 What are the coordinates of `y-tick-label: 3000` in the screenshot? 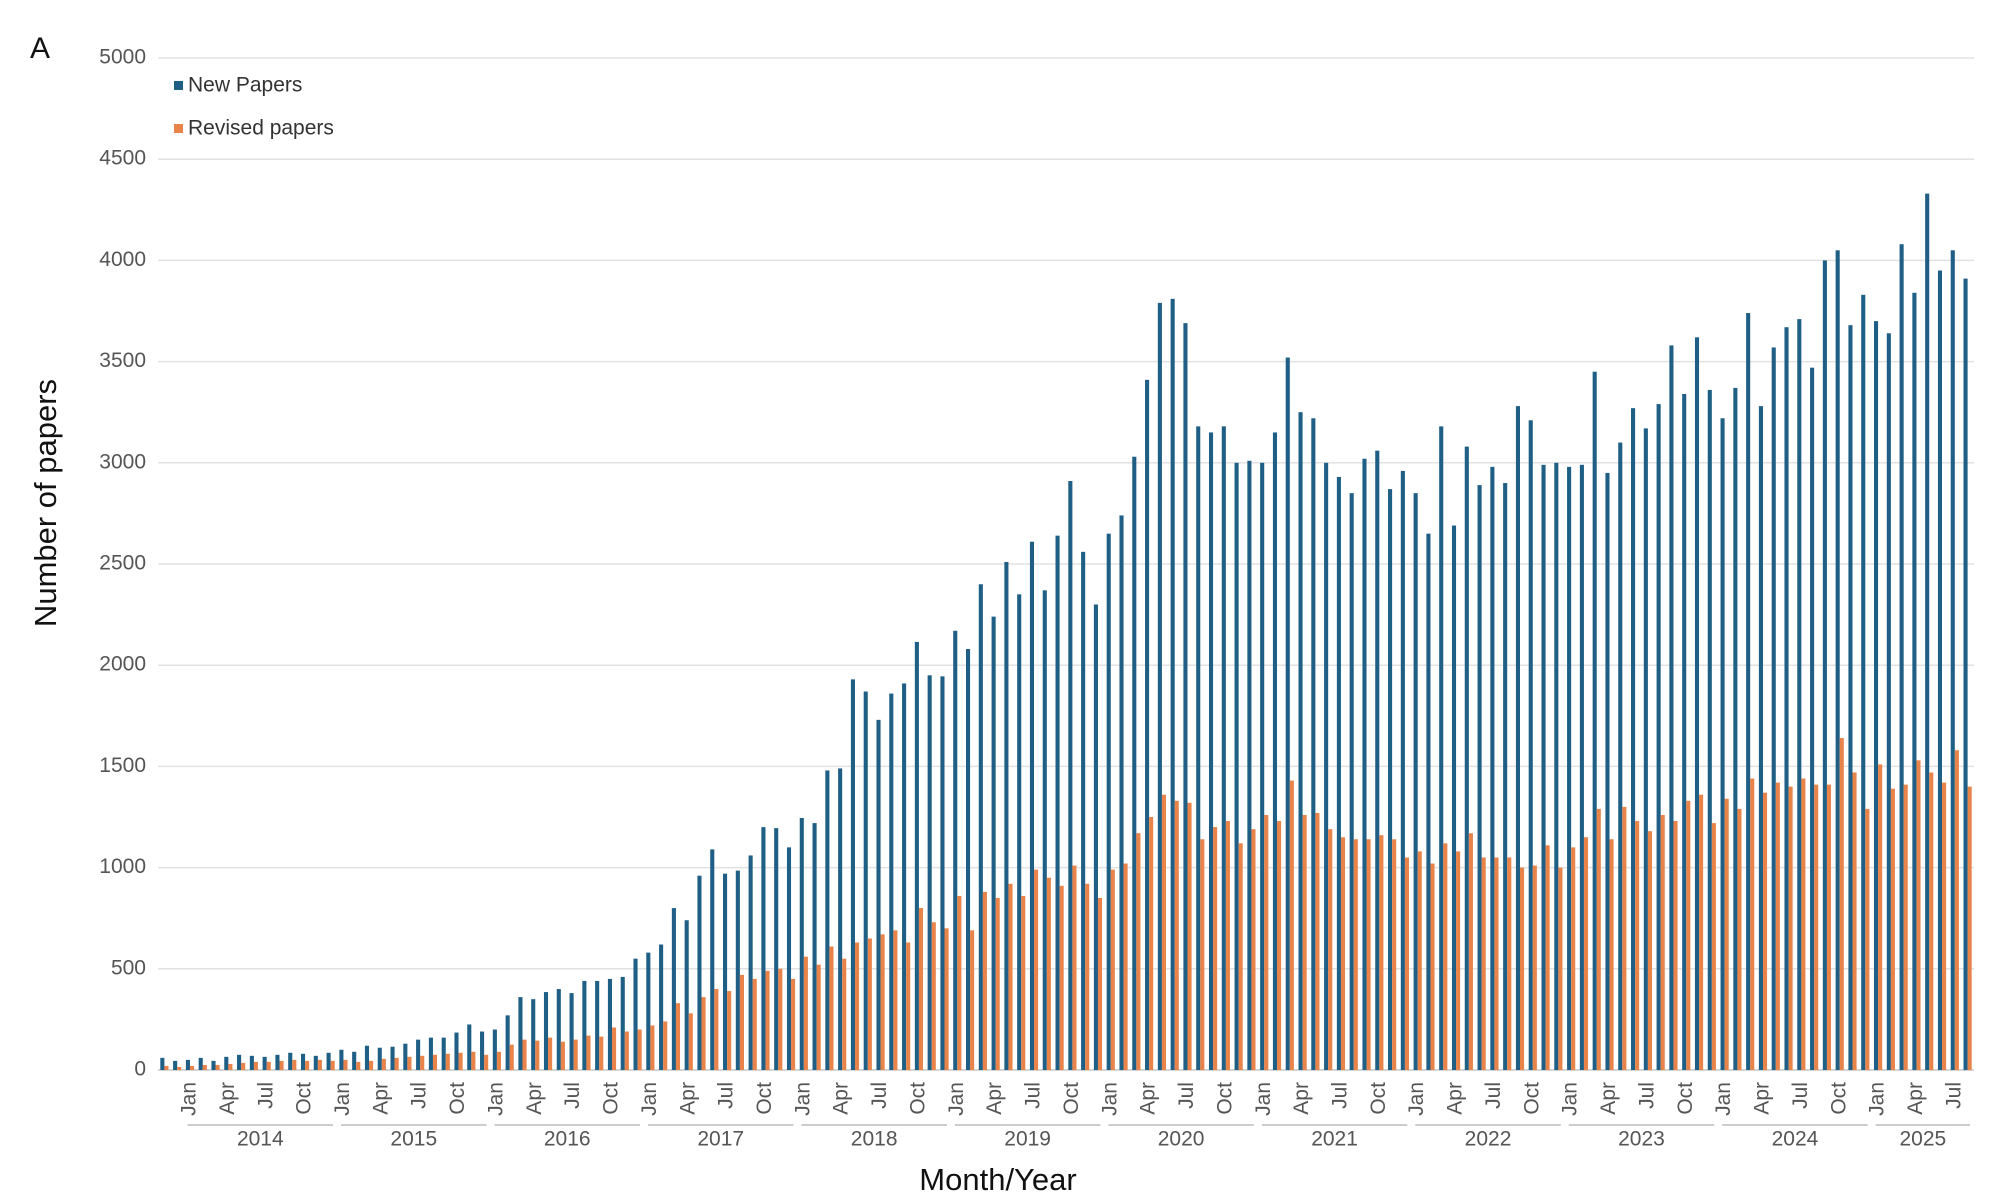 It's located at (122, 461).